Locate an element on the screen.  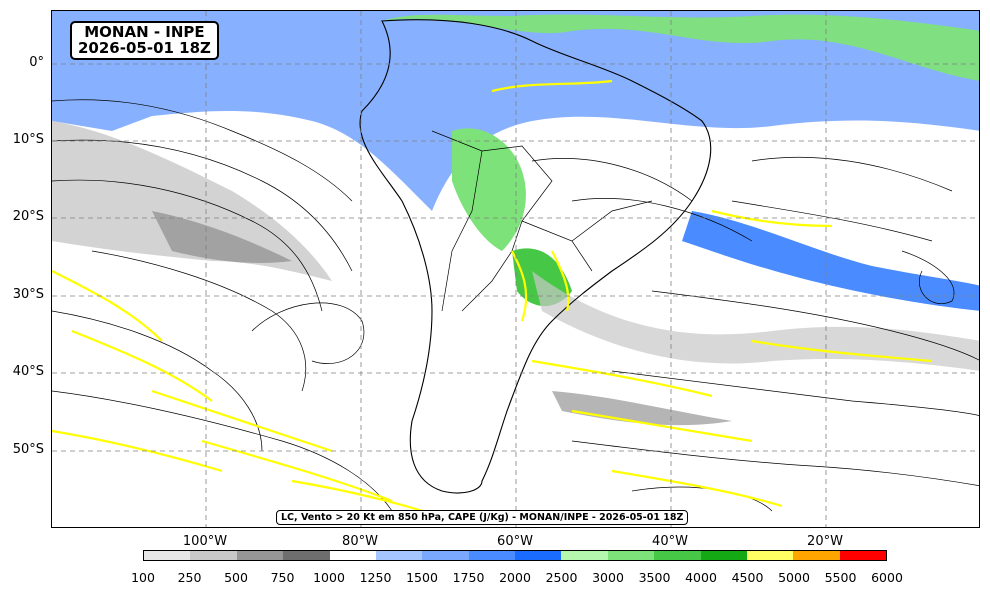
map-title-model: MONAN - INPE is located at coordinates (144, 32).